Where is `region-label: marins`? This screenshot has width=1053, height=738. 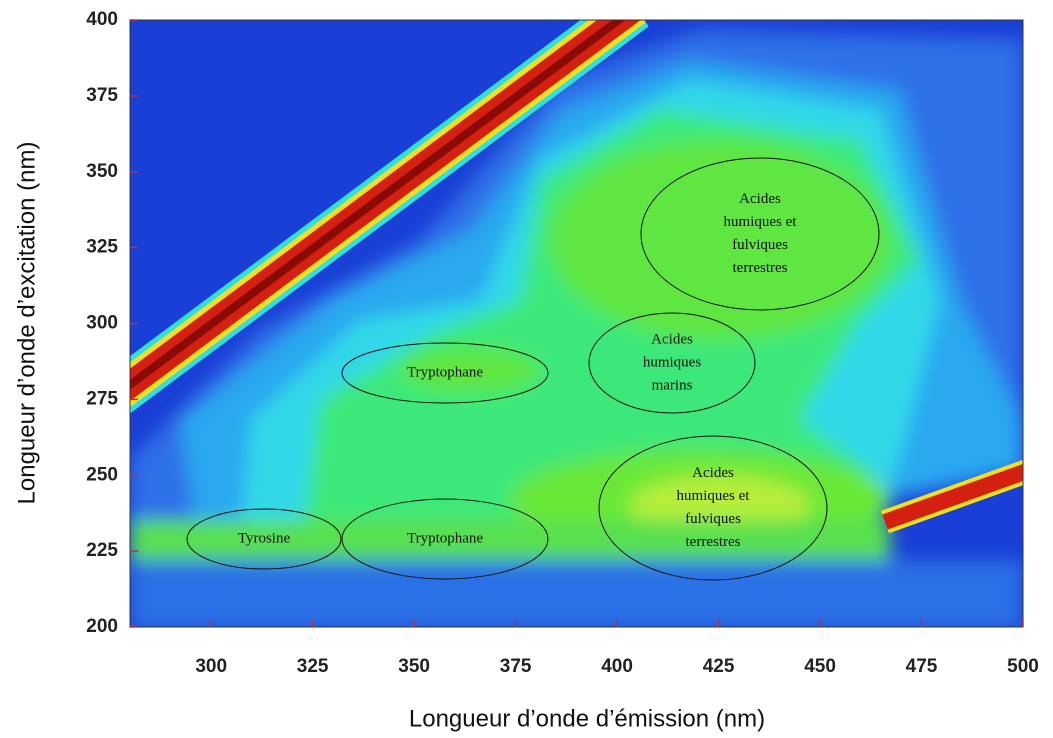 region-label: marins is located at coordinates (672, 385).